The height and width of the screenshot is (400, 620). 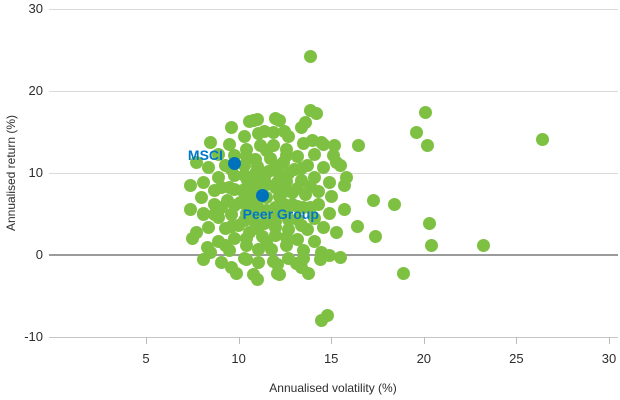 What do you see at coordinates (35, 90) in the screenshot?
I see `y-tick-label: 20` at bounding box center [35, 90].